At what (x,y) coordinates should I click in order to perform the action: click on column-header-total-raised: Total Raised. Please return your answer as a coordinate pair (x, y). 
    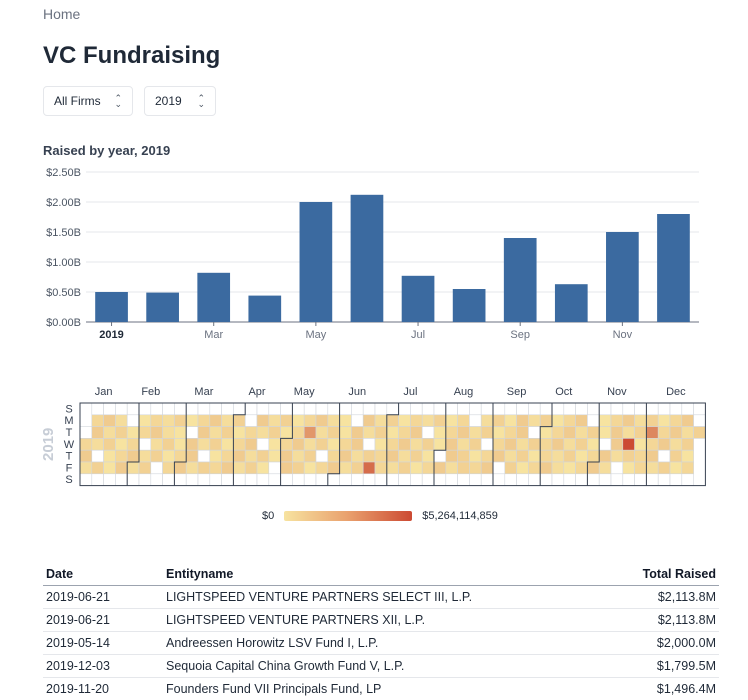
    Looking at the image, I should click on (662, 574).